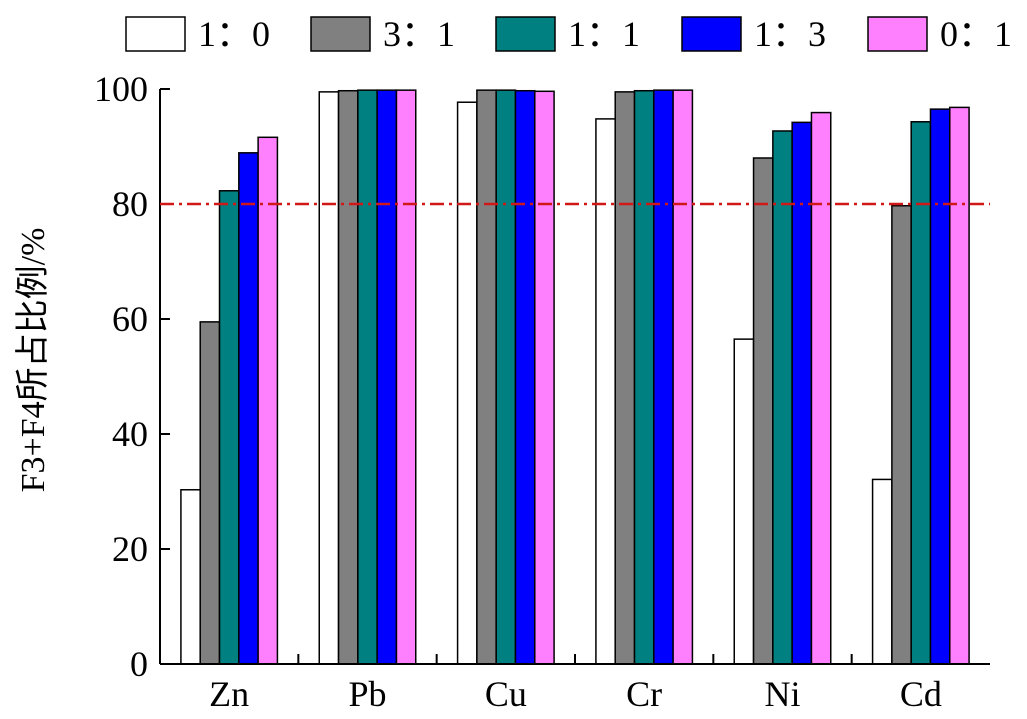  Describe the element at coordinates (382, 34) in the screenshot. I see `legend-item: 3：1` at that location.